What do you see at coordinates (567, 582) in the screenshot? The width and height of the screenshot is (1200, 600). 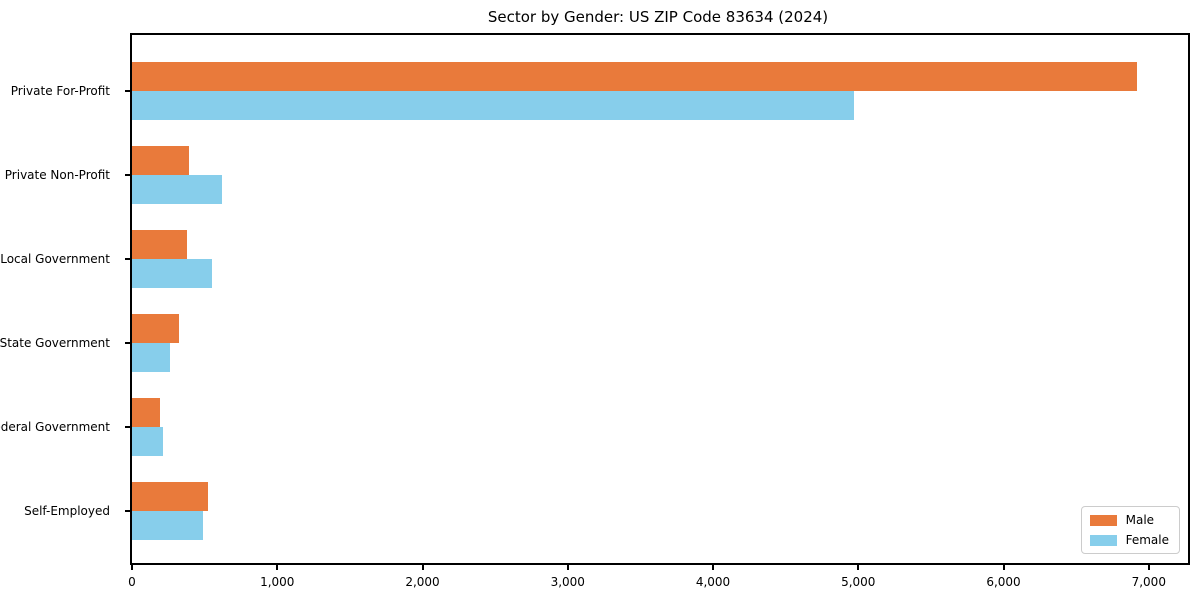 I see `x-axis-label: 3,000` at bounding box center [567, 582].